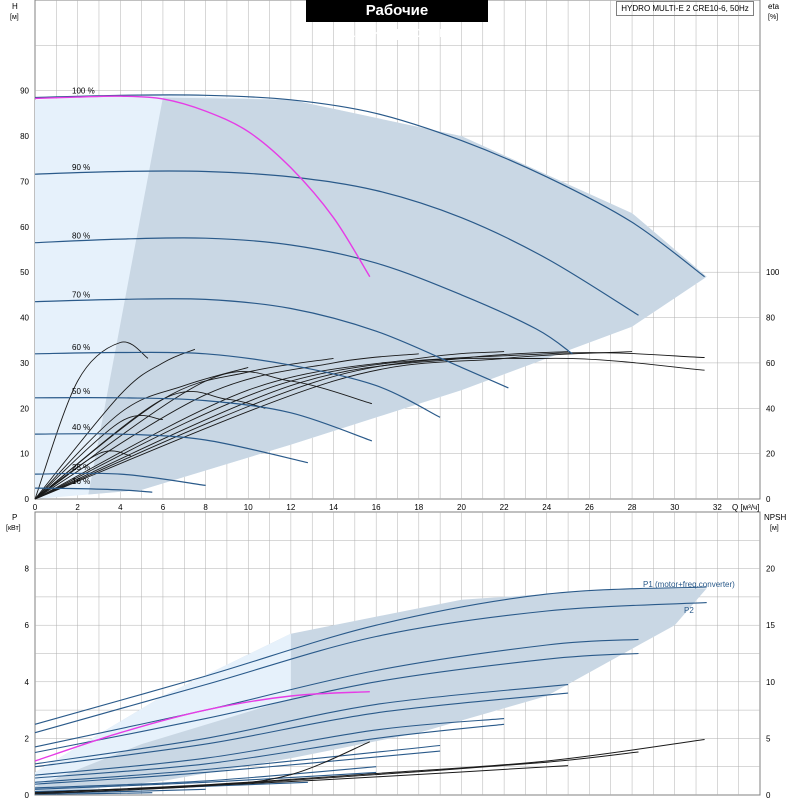 This screenshot has height=800, width=800. I want to click on x-tick-label: 28, so click(632, 507).